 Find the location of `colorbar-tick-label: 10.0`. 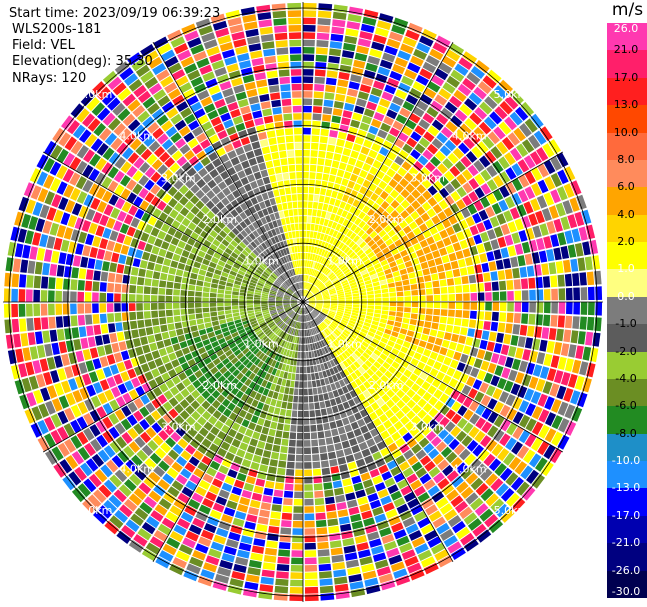

colorbar-tick-label: 10.0 is located at coordinates (626, 132).